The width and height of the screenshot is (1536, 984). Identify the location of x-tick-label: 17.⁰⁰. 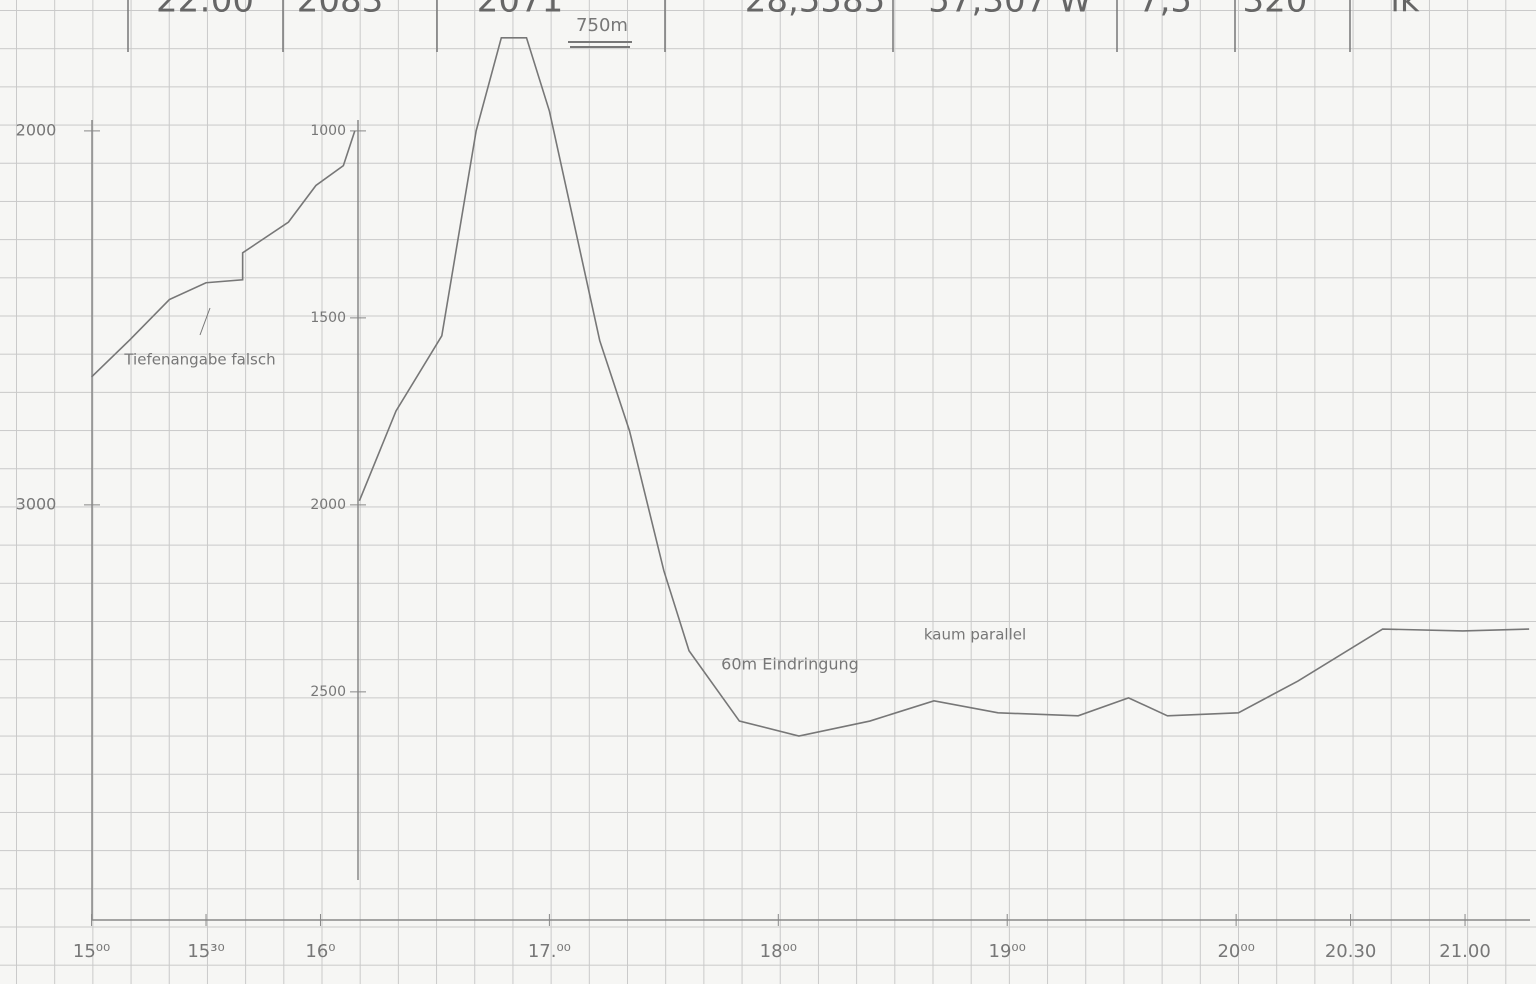
(549, 951).